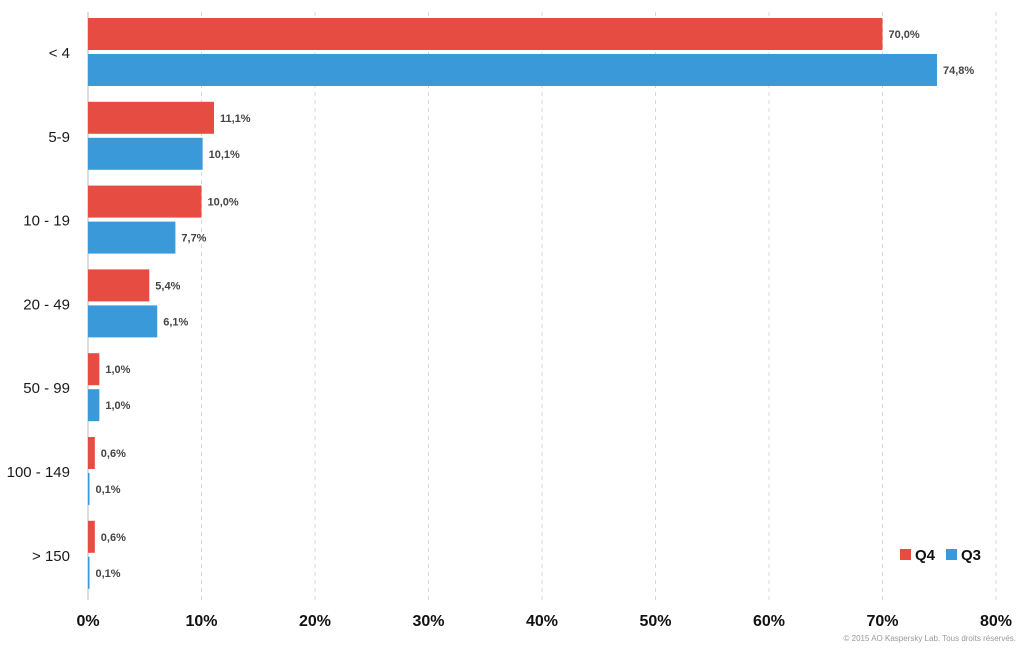 The image size is (1024, 650). I want to click on x-tick-label: 20%, so click(315, 621).